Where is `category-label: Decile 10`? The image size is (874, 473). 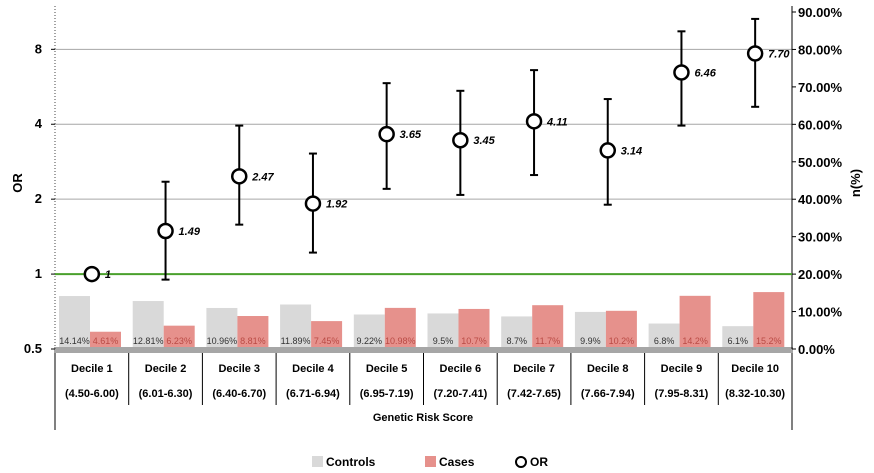 category-label: Decile 10 is located at coordinates (755, 369).